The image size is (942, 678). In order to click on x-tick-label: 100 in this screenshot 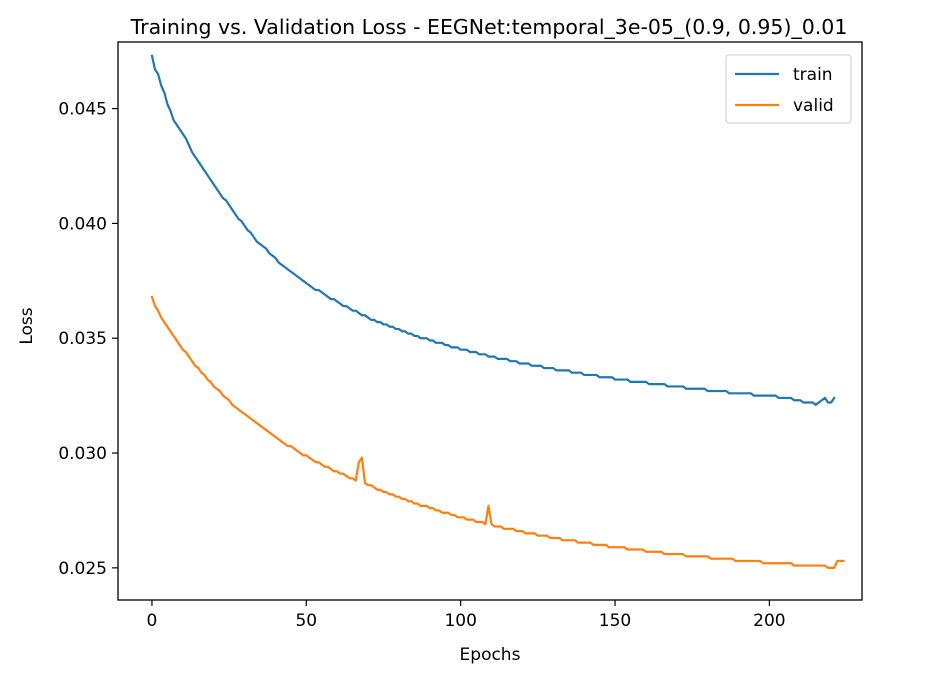, I will do `click(460, 621)`.